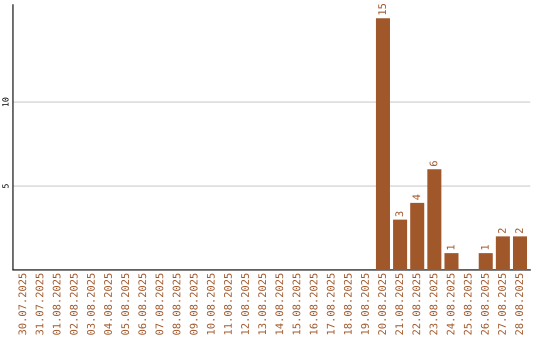 The height and width of the screenshot is (340, 540). What do you see at coordinates (434, 304) in the screenshot?
I see `x-tick-label: 23.08.2025` at bounding box center [434, 304].